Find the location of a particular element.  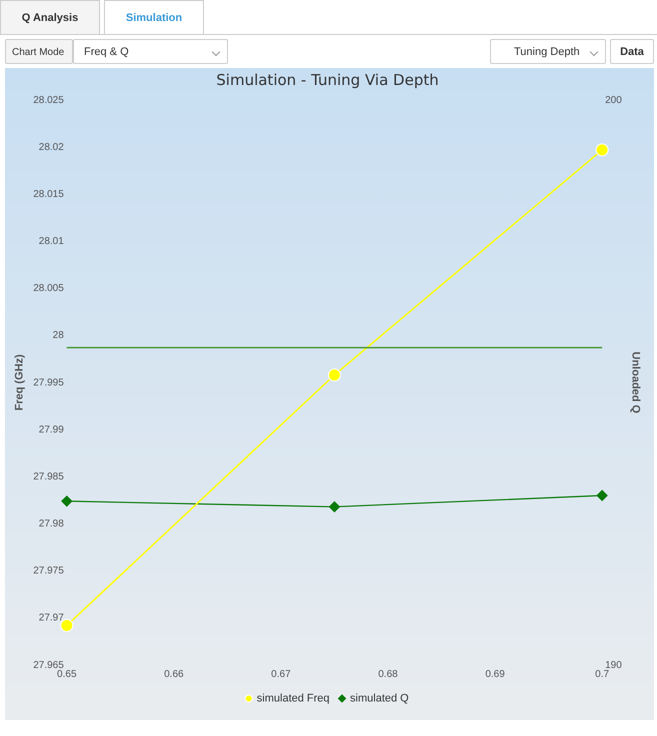

y-tick-label: 28.005 is located at coordinates (48, 288).